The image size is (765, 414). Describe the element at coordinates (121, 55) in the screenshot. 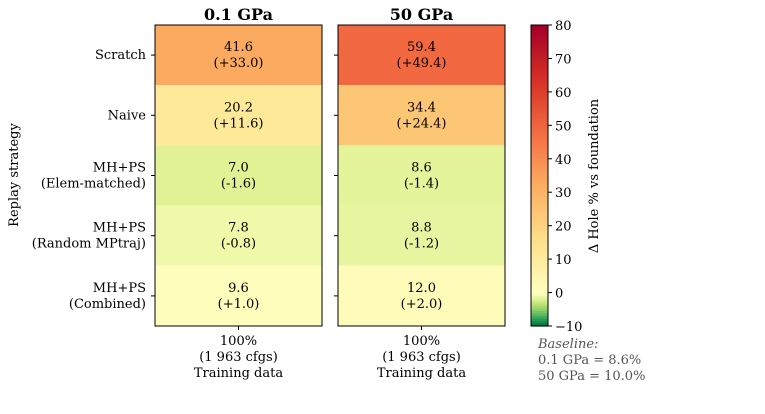

I see `row-label: Scratch` at that location.